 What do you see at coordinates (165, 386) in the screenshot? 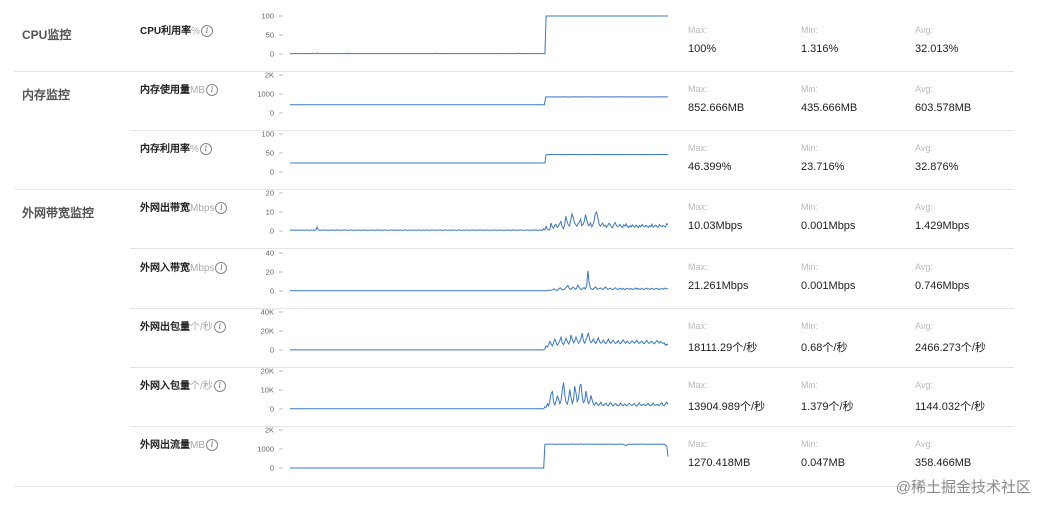
I see `metric-name: 外网入包量` at bounding box center [165, 386].